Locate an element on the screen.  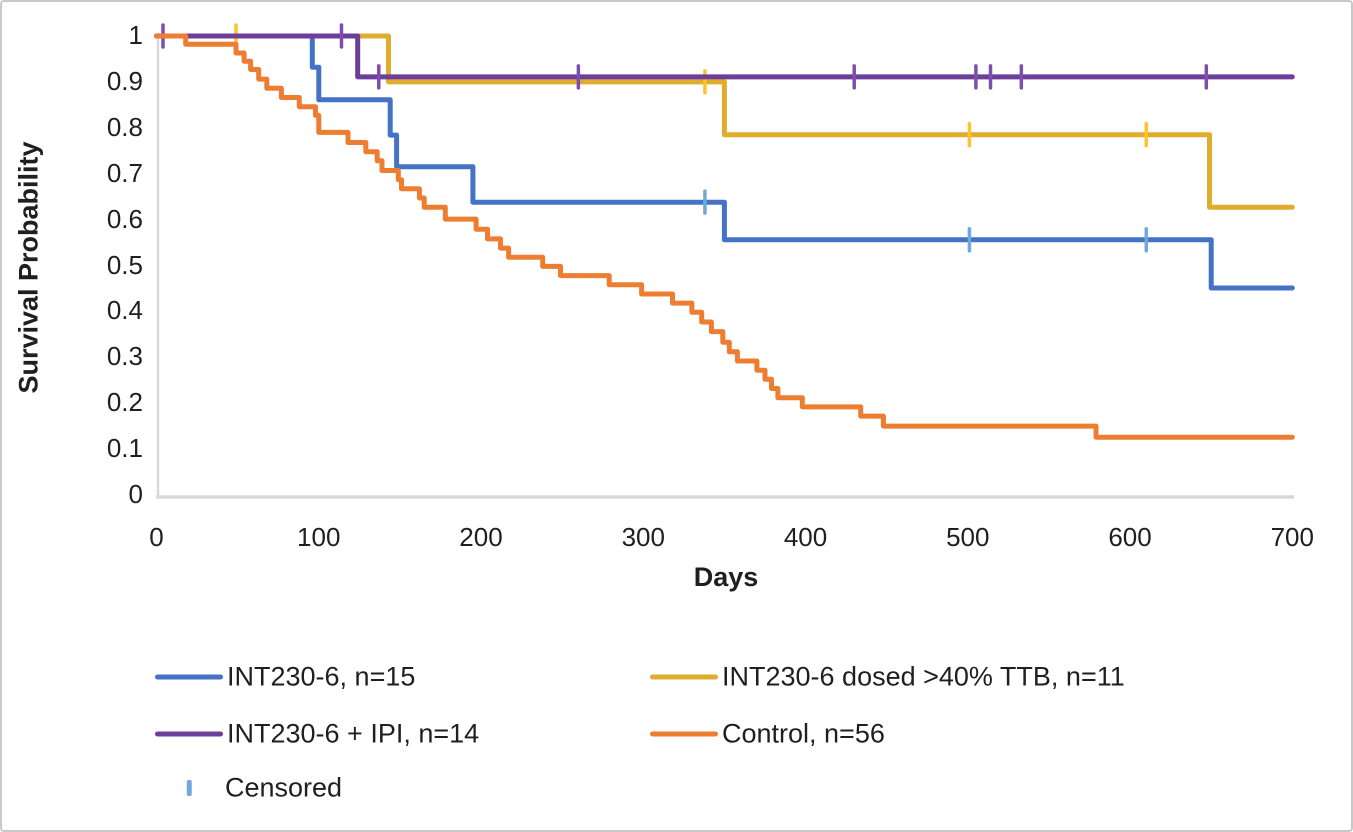
x-tick-label: 0 is located at coordinates (156, 537).